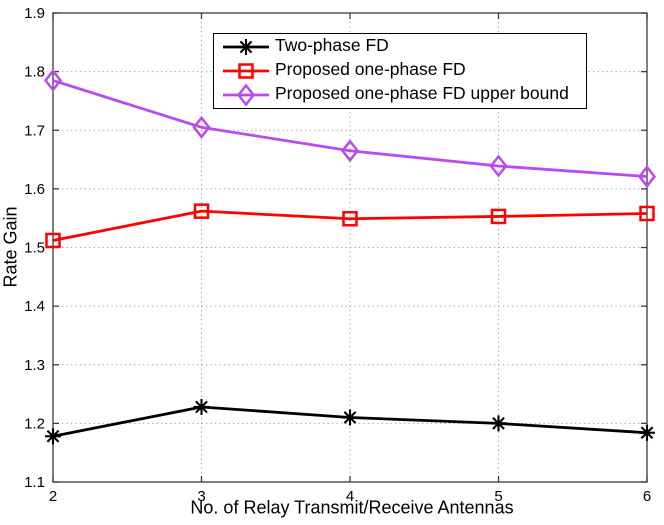  Describe the element at coordinates (34, 72) in the screenshot. I see `y-tick-label: 1.8` at that location.